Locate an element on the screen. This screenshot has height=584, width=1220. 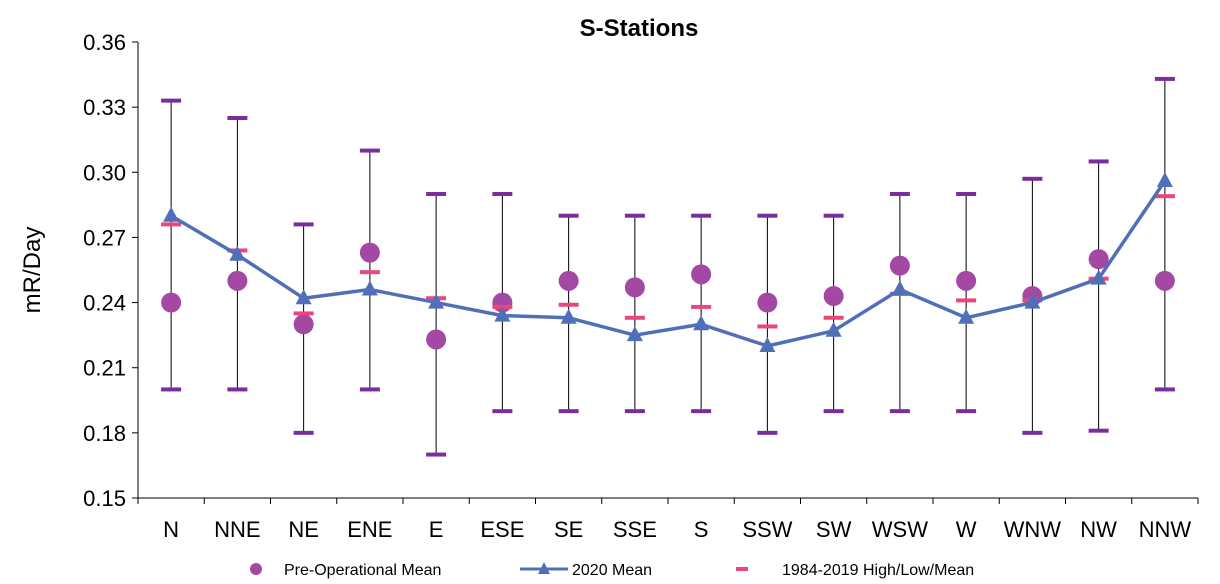
x-tick-label: SSW is located at coordinates (767, 529).